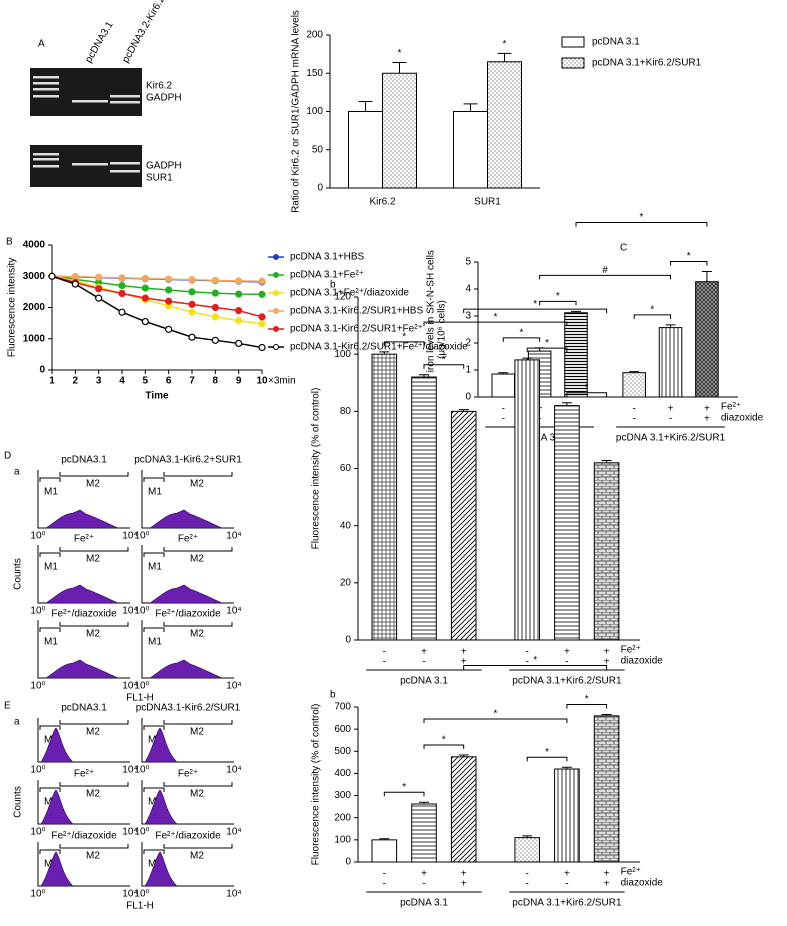 The image size is (787, 926). What do you see at coordinates (333, 695) in the screenshot?
I see `panel-letter: b` at bounding box center [333, 695].